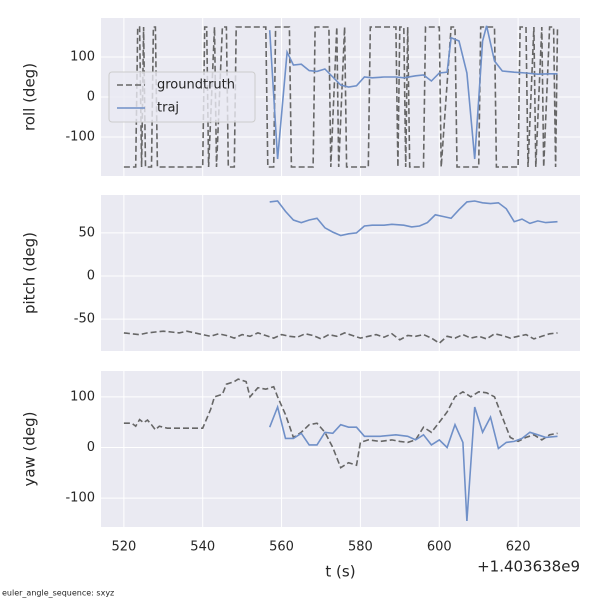  Describe the element at coordinates (281, 547) in the screenshot. I see `x-tick-label: 560` at that location.